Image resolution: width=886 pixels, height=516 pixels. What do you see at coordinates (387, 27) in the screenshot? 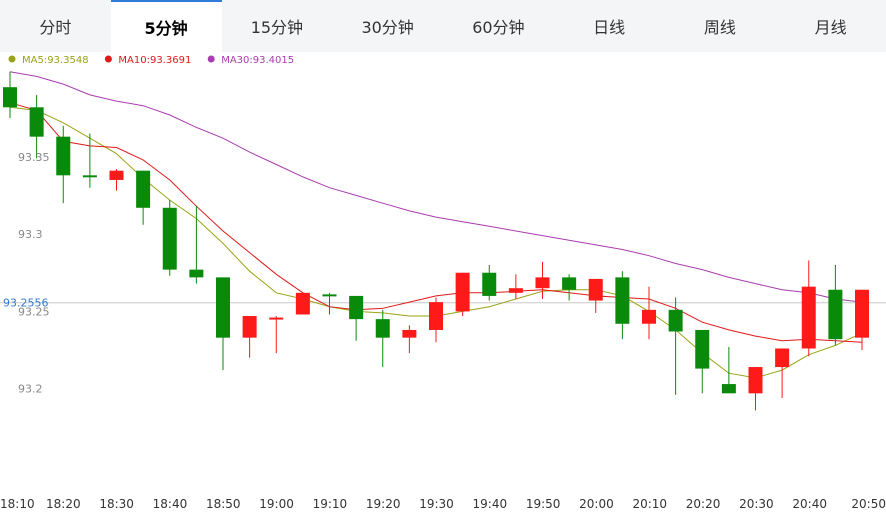
I see `tab-3: 30分钟` at bounding box center [387, 27].